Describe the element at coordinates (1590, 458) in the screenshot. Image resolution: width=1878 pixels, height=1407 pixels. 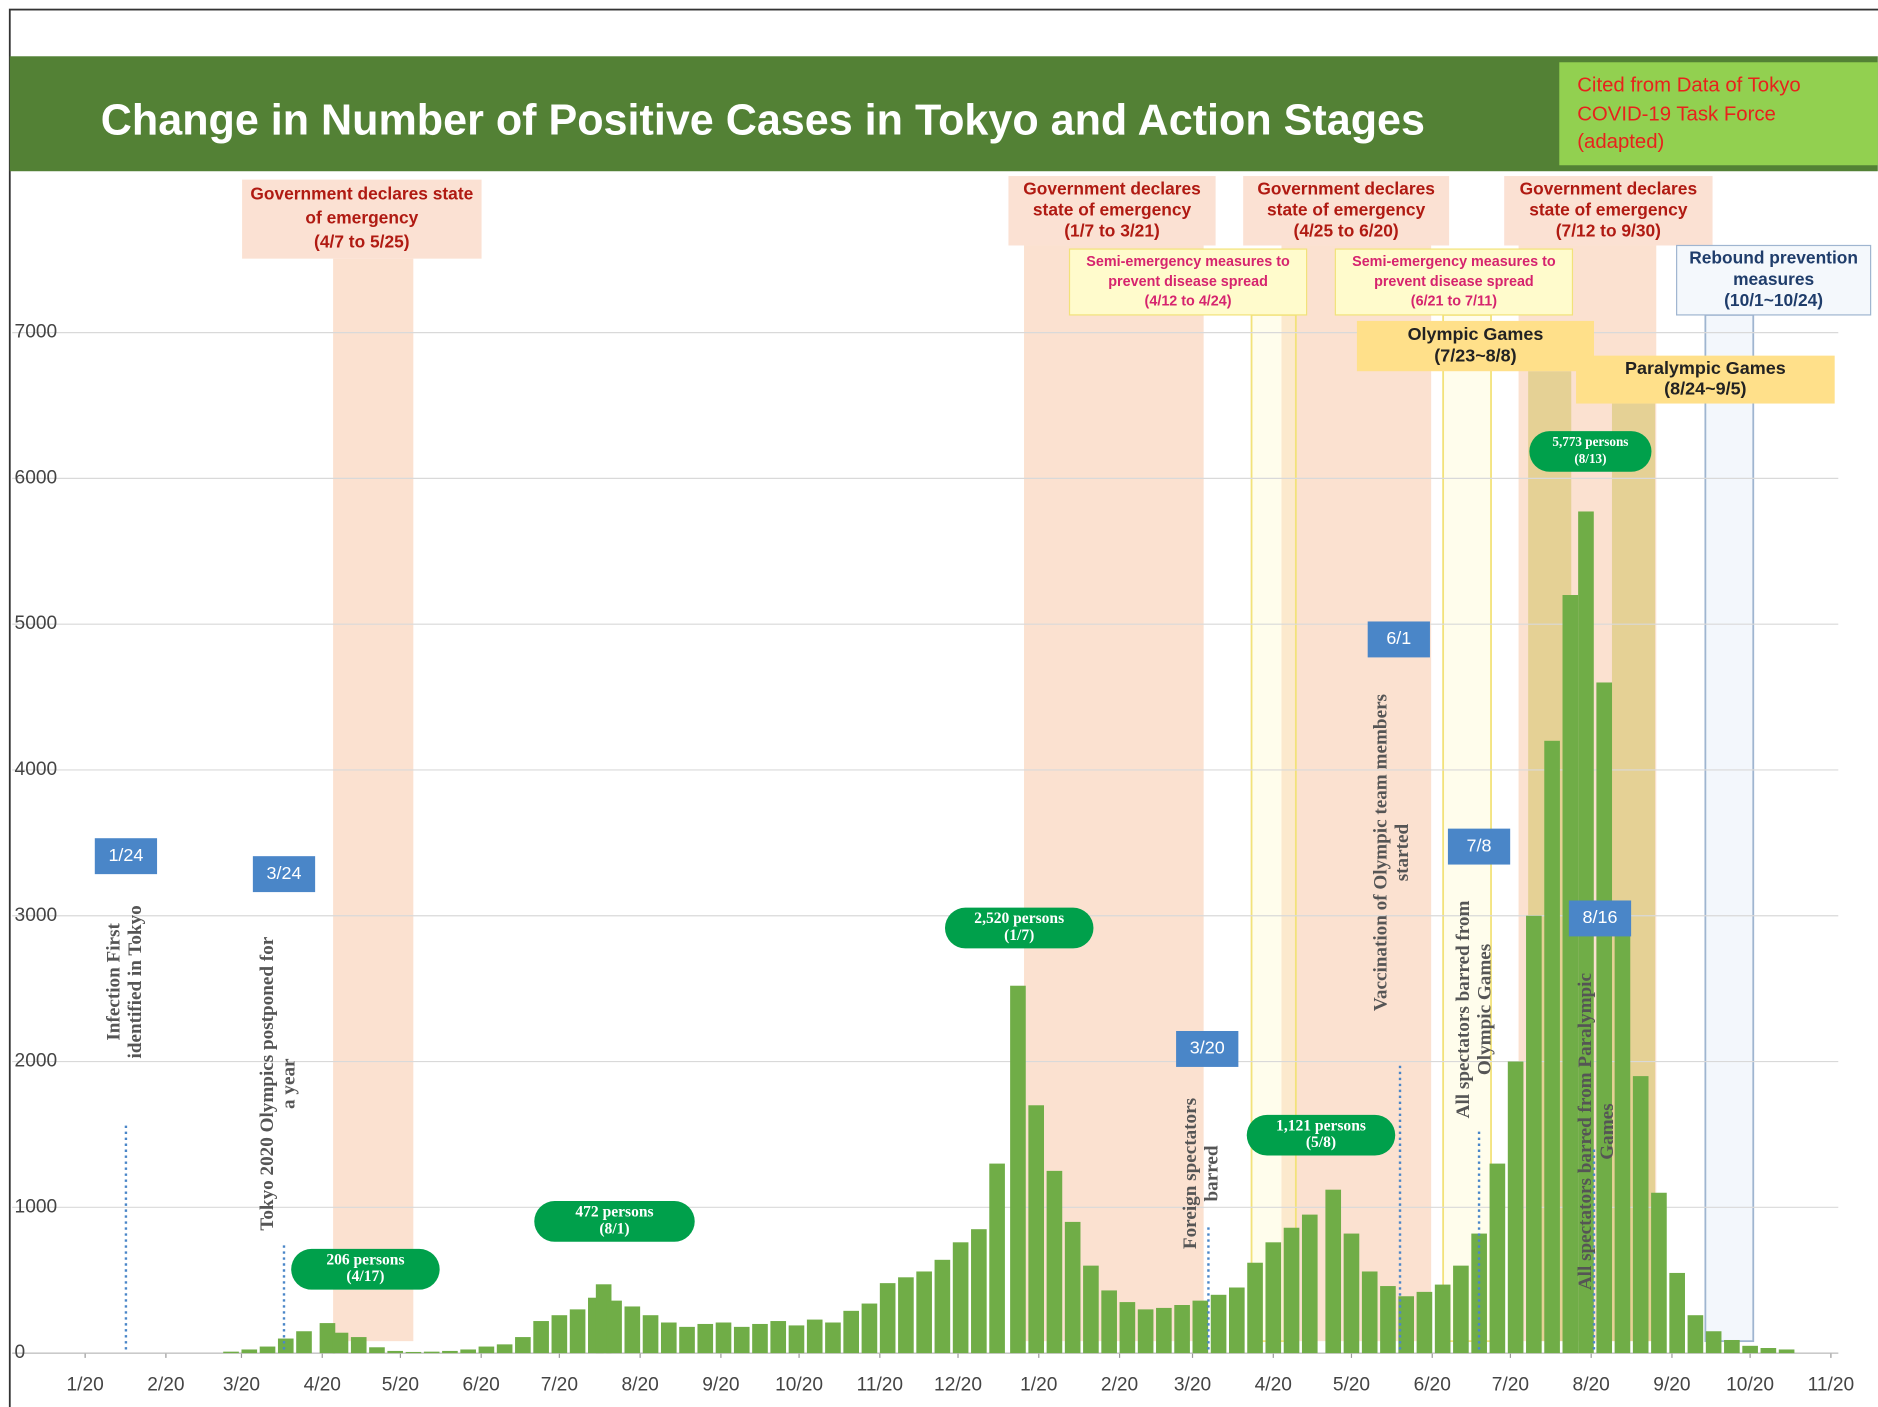
I see `peak-label: (8/13)` at that location.